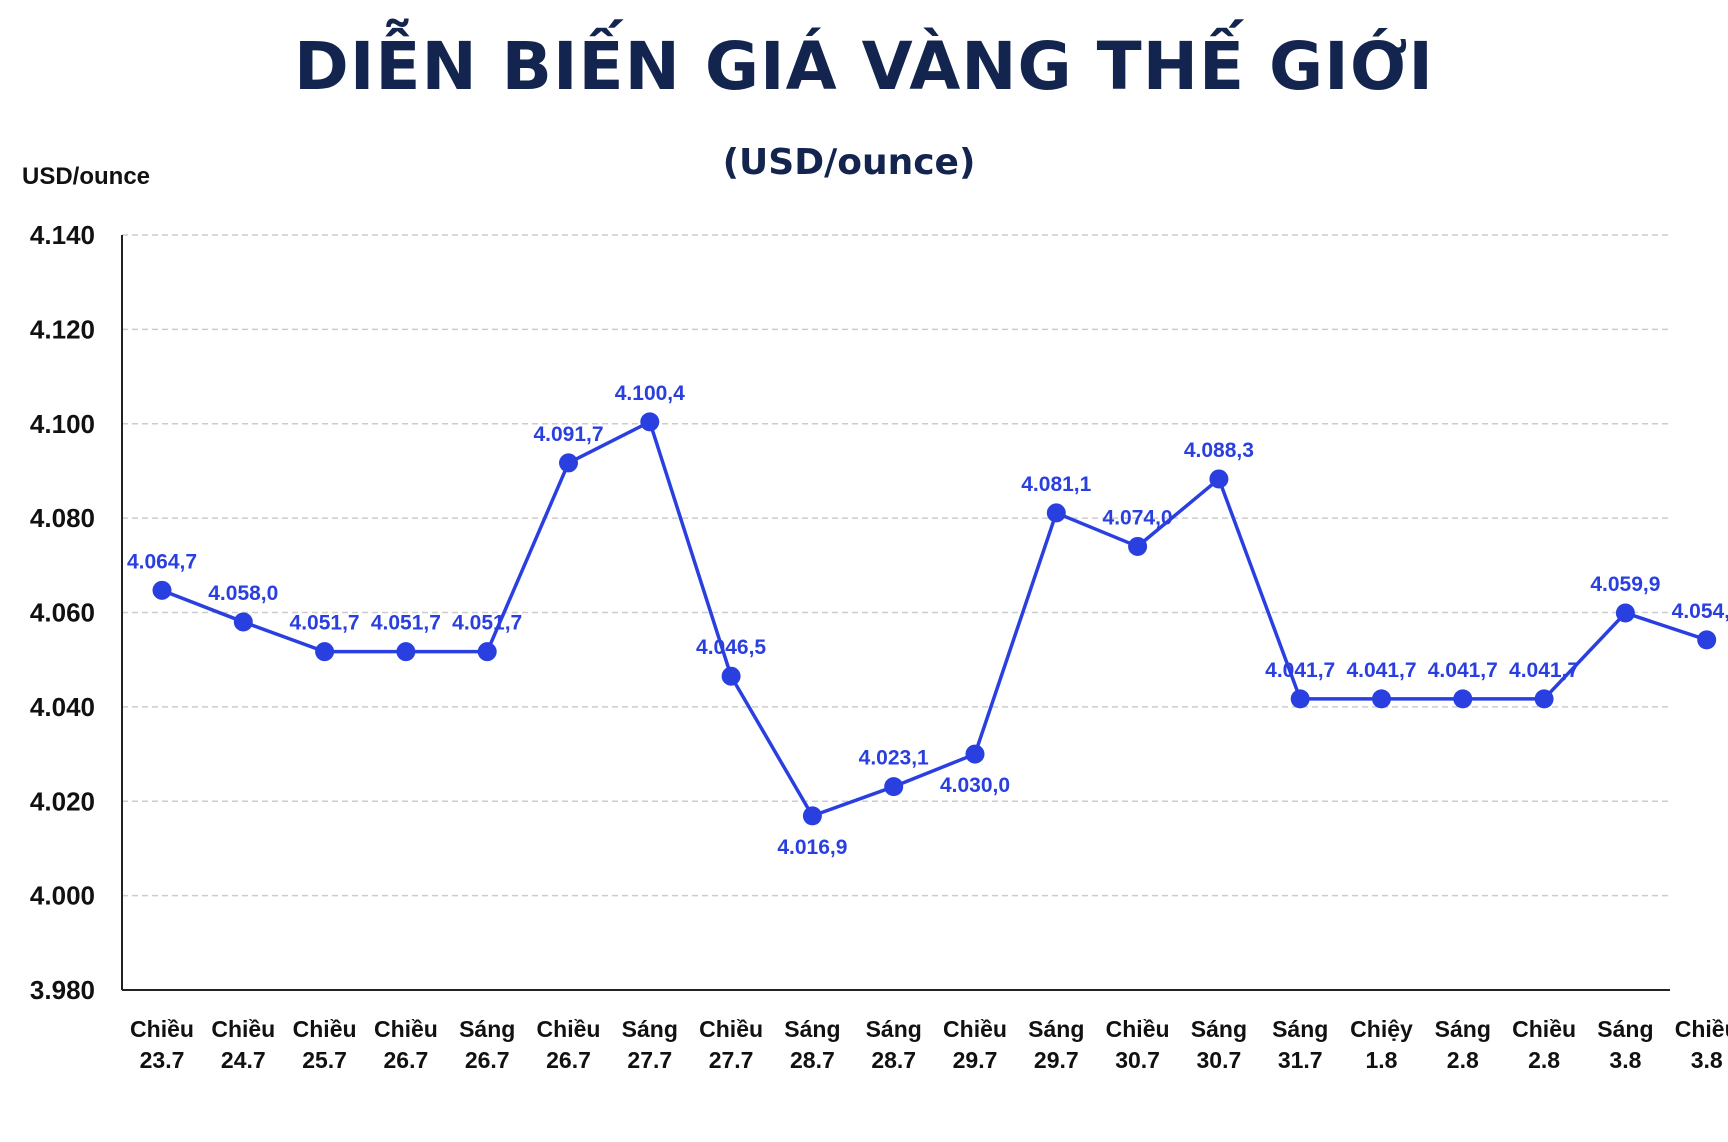  Describe the element at coordinates (62, 235) in the screenshot. I see `y-tick-label: 4.140` at that location.